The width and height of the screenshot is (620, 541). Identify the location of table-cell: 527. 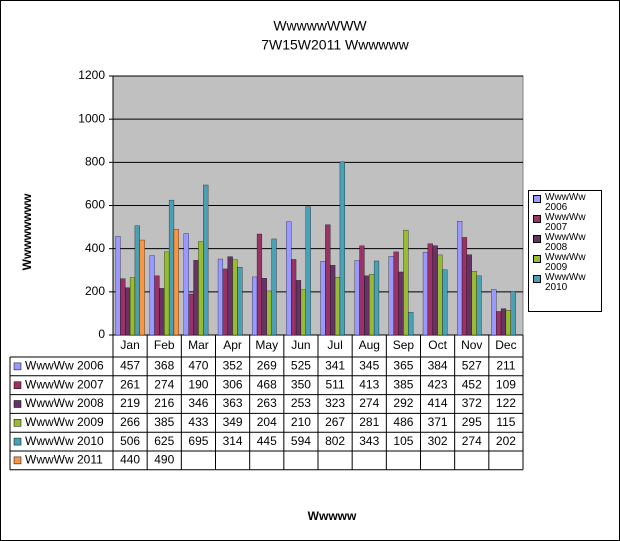
(472, 366).